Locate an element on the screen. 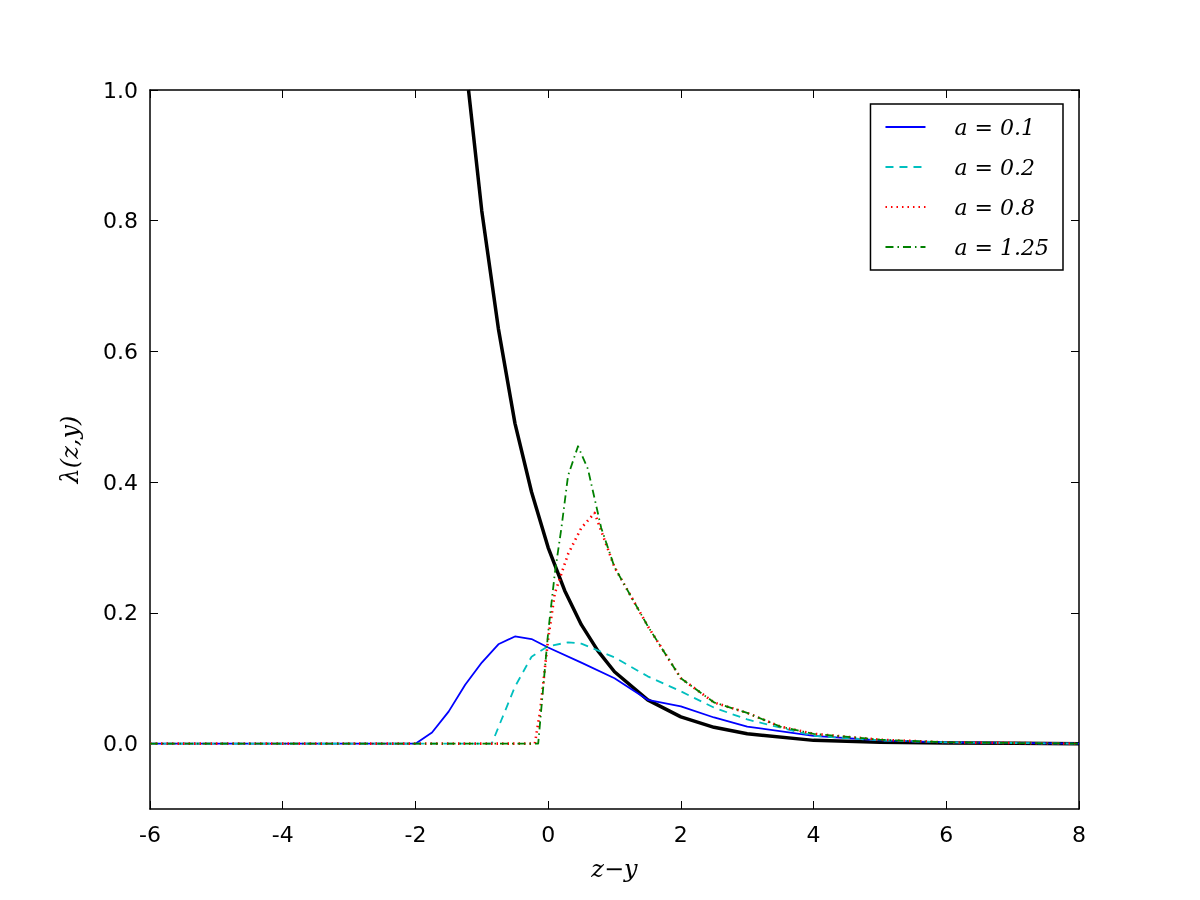  x-tick-label: 0 is located at coordinates (548, 834).